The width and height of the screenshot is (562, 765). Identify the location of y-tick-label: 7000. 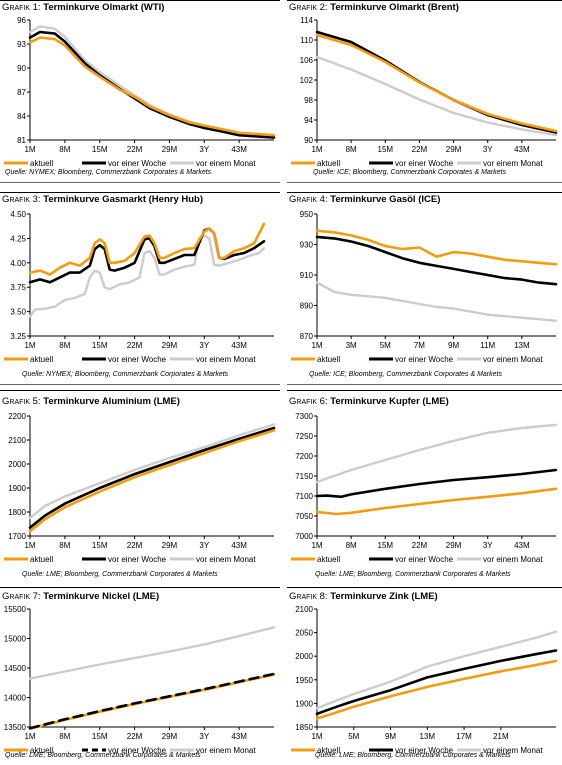
(304, 536).